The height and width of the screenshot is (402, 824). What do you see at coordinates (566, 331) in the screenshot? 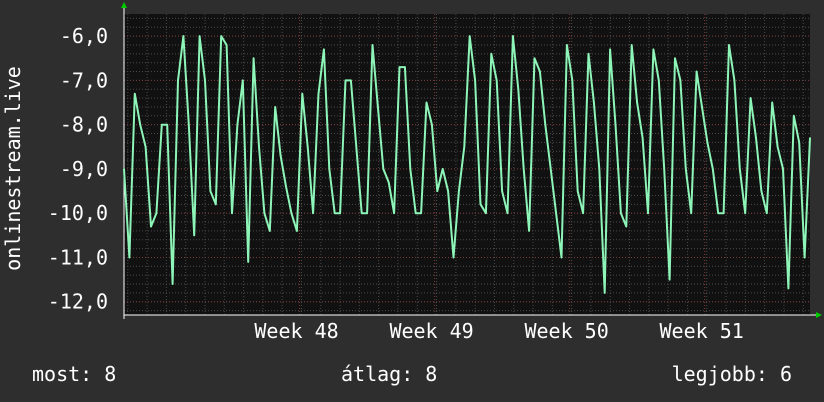
I see `x-tick-label: Week 50` at bounding box center [566, 331].